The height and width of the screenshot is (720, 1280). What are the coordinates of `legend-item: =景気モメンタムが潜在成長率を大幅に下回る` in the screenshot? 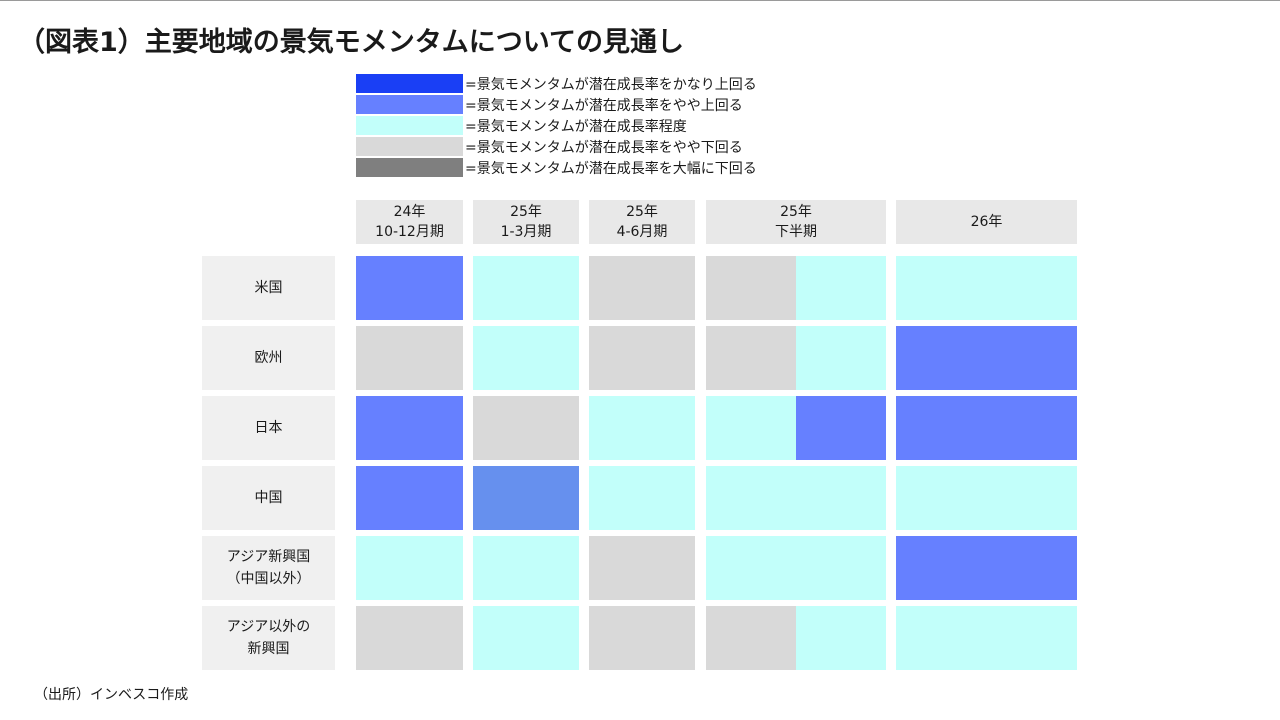 It's located at (556, 167).